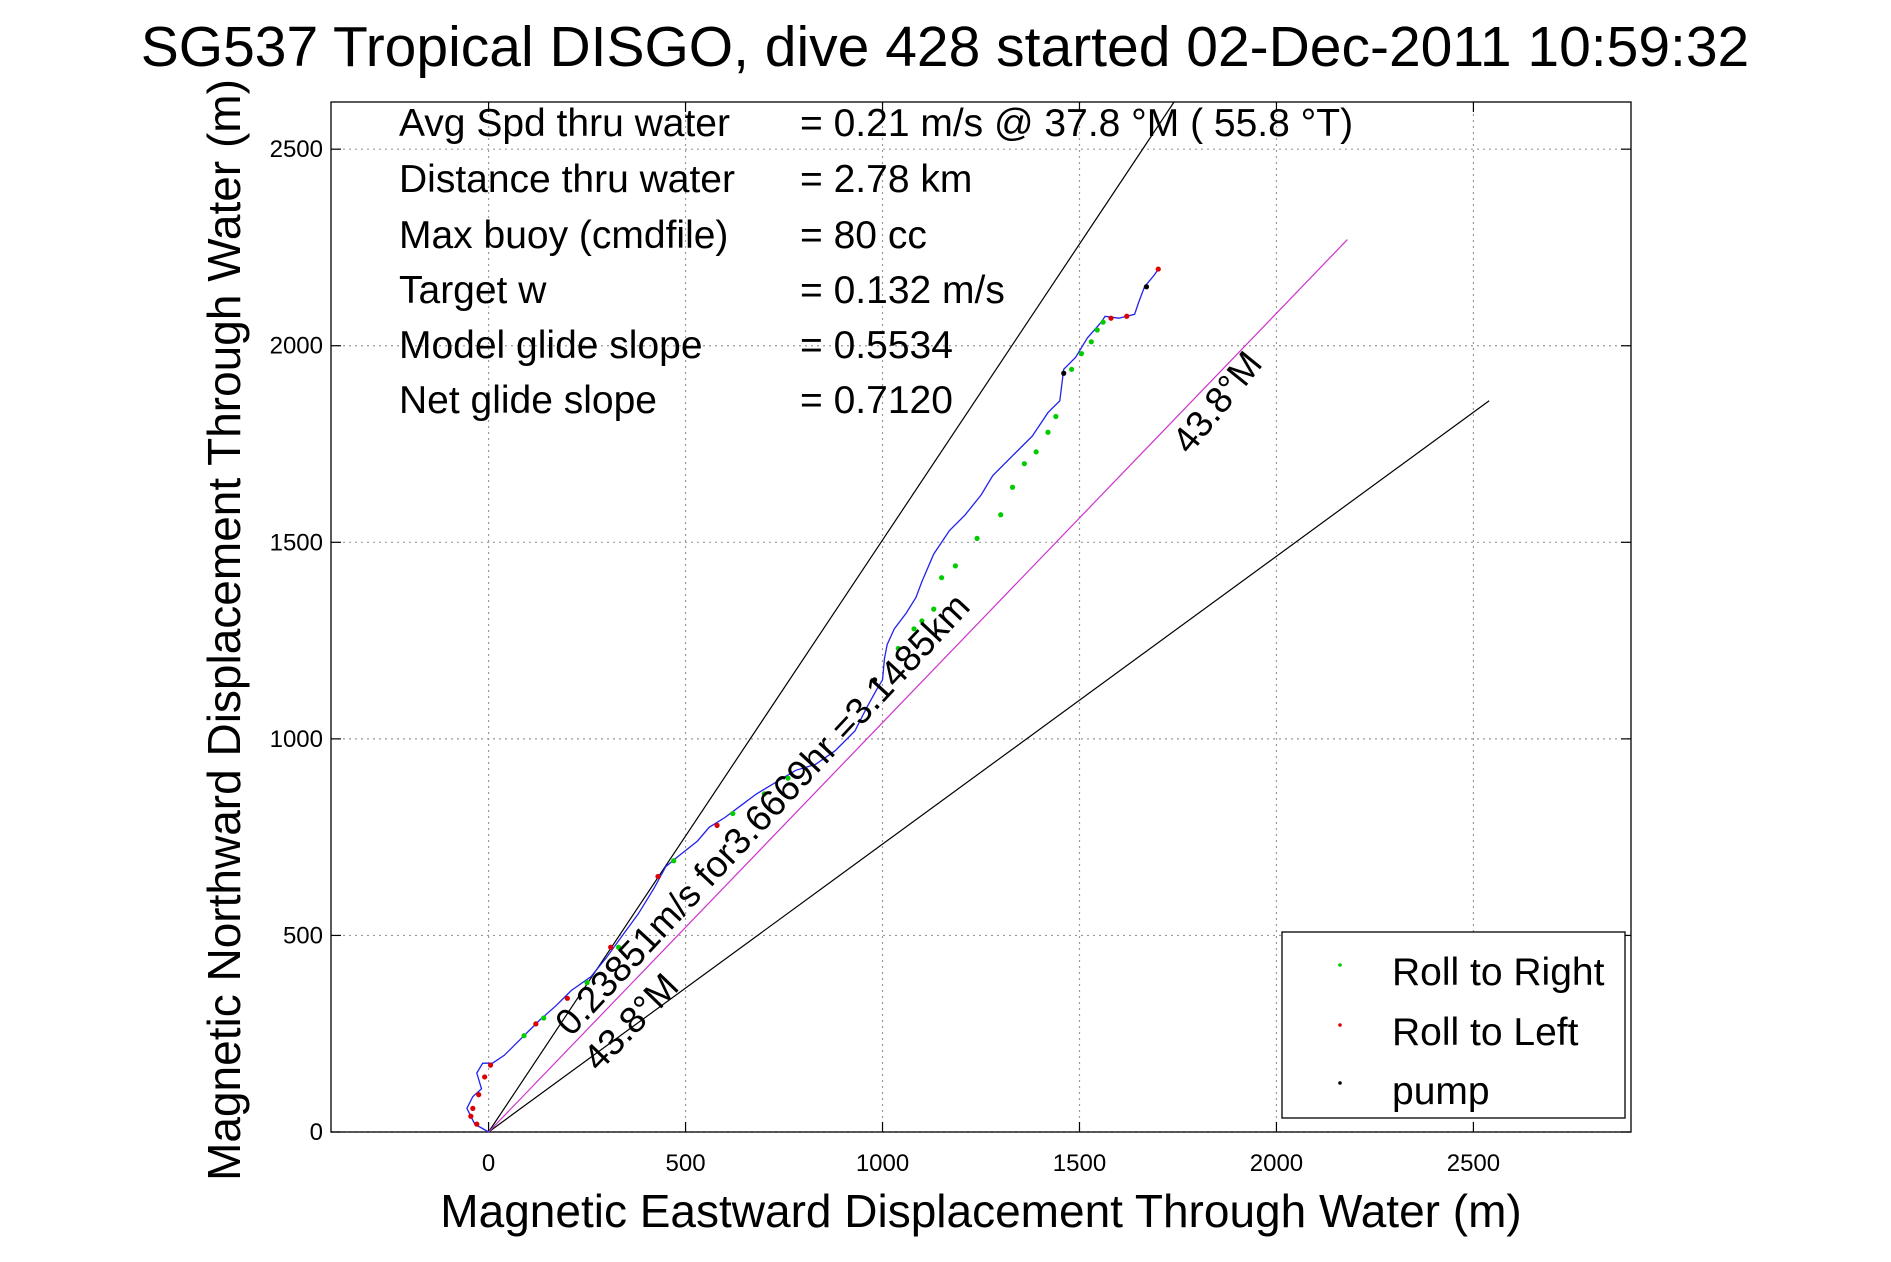 The image size is (1891, 1262). I want to click on annotation-label: 0.23851m/s for3.6669hr =3.1485km, so click(762, 814).